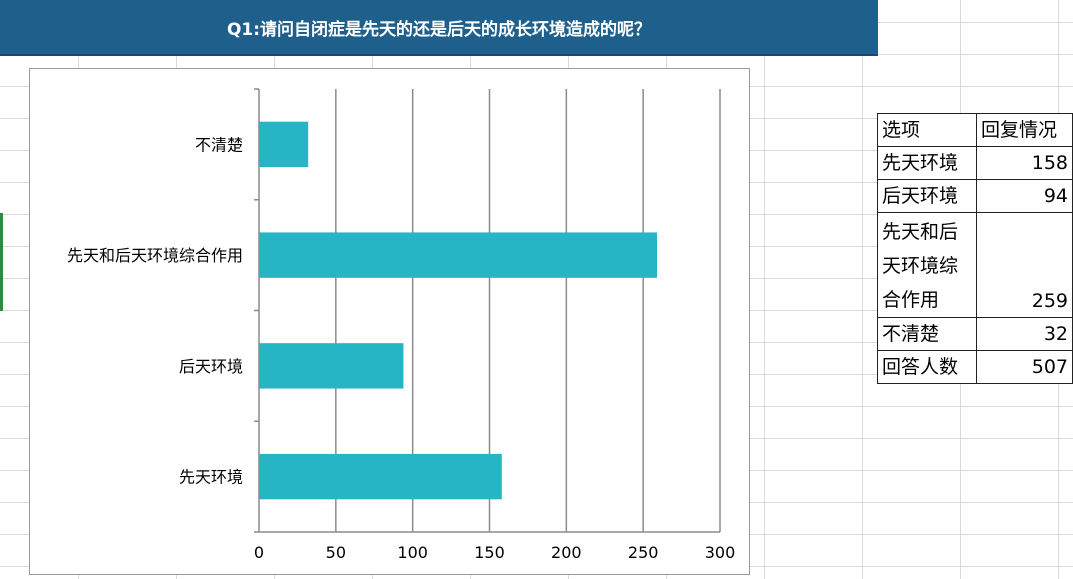 Image resolution: width=1073 pixels, height=579 pixels. Describe the element at coordinates (219, 144) in the screenshot. I see `category-label: 不清楚` at that location.